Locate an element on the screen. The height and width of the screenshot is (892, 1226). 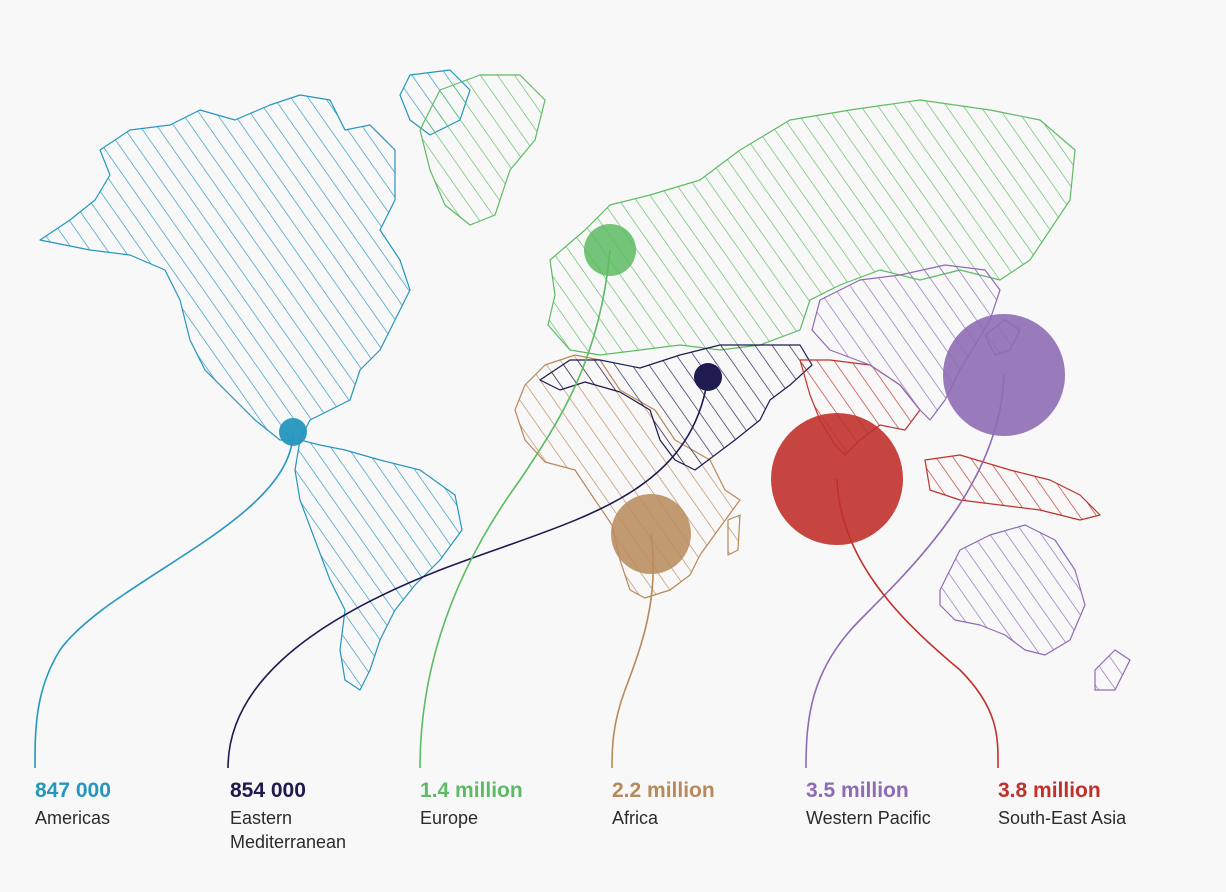
bubble-europe is located at coordinates (610, 250).